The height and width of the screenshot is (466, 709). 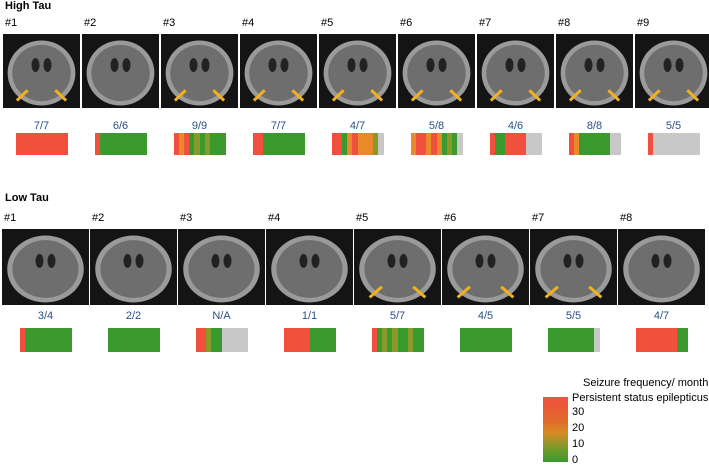 I want to click on case-label: #4, so click(x=248, y=23).